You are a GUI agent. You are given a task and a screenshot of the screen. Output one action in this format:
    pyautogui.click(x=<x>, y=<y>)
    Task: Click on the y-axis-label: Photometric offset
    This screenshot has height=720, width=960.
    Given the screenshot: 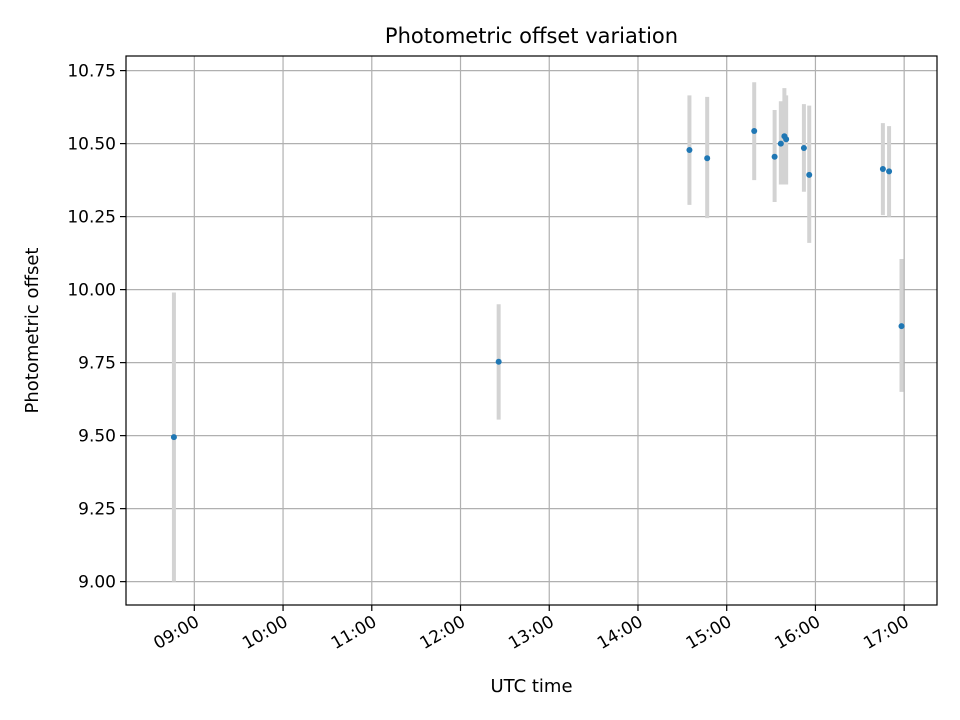 What is the action you would take?
    pyautogui.click(x=32, y=331)
    